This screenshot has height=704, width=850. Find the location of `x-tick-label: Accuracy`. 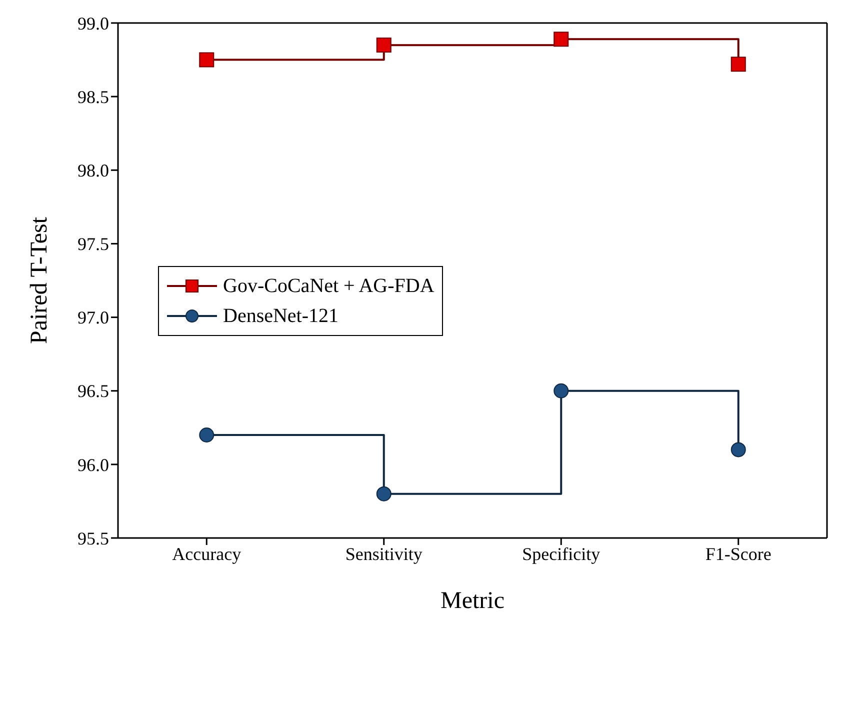

x-tick-label: Accuracy is located at coordinates (207, 554).